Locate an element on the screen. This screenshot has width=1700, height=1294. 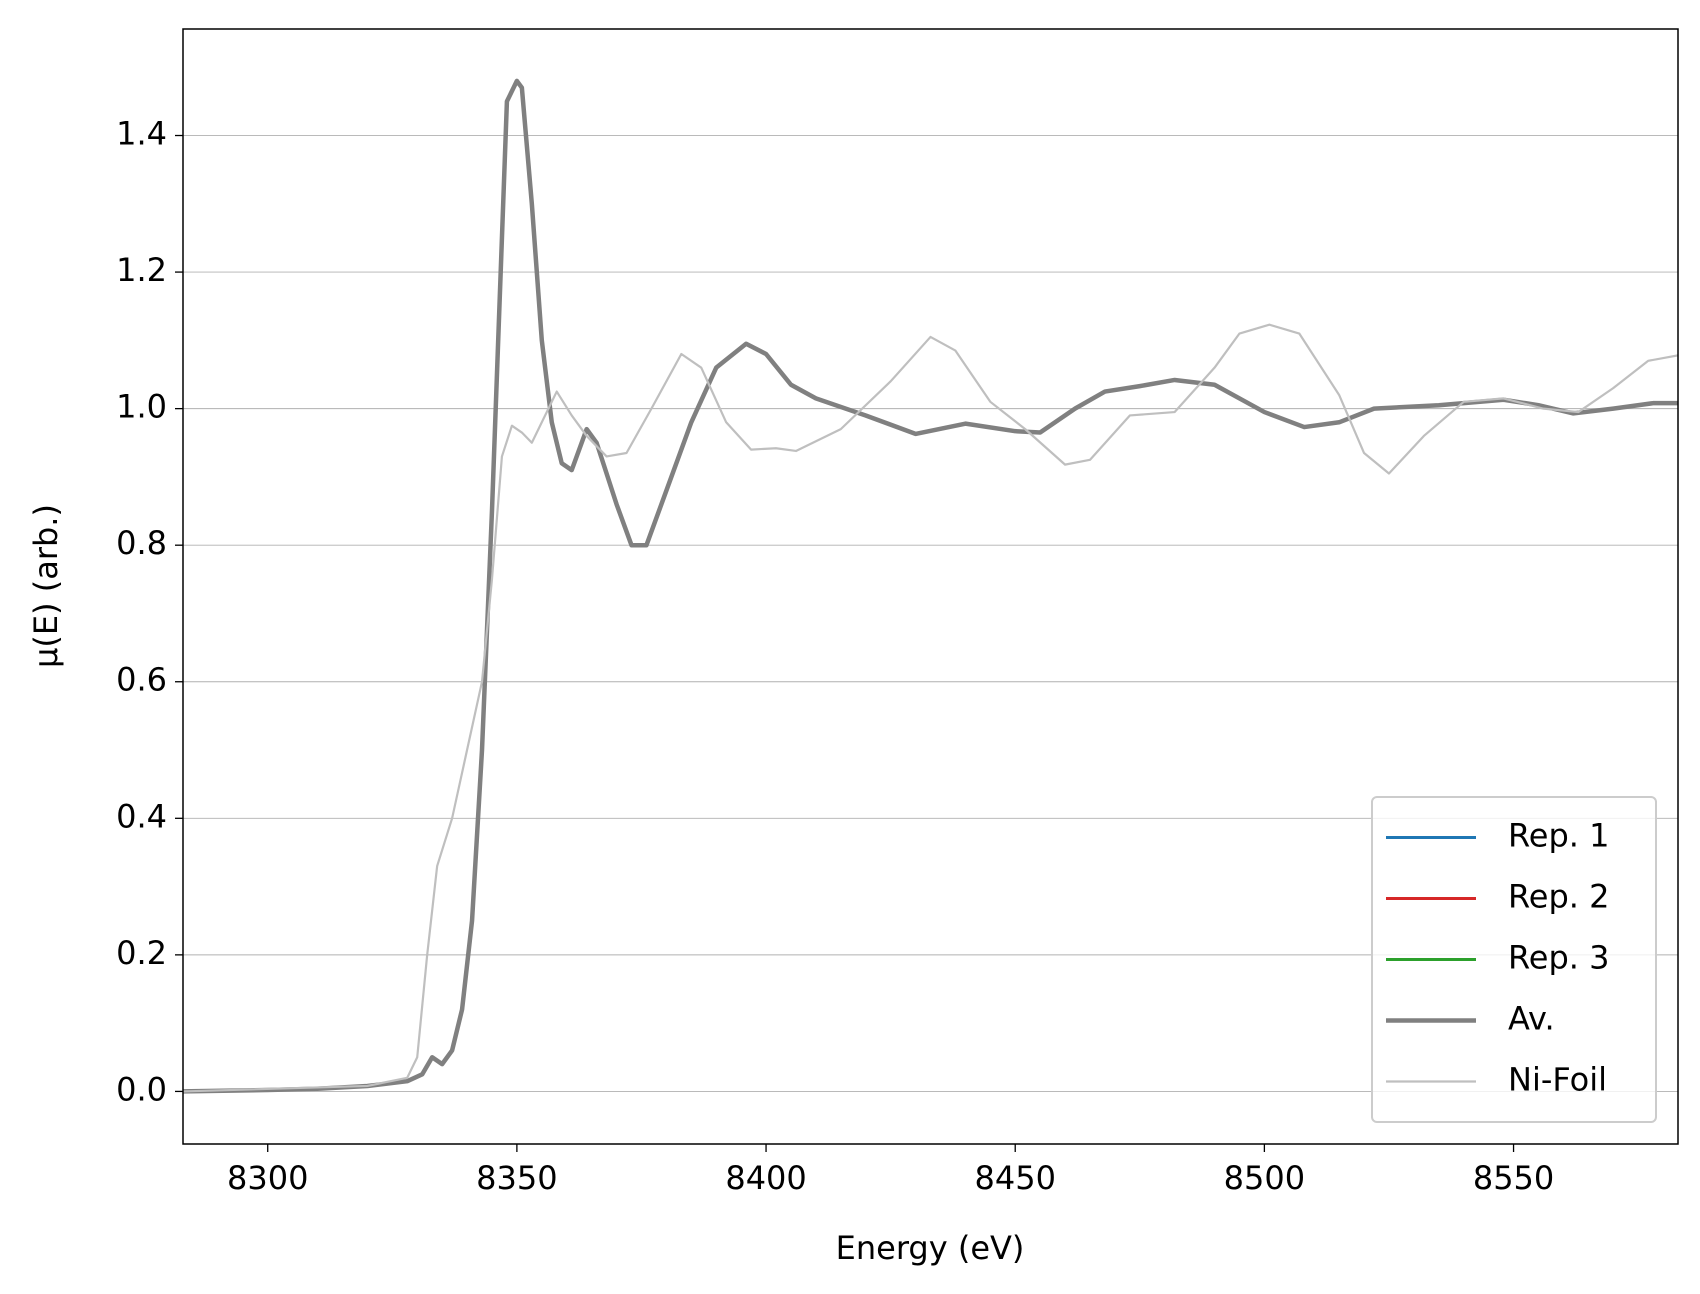
legend-label: Av. is located at coordinates (1531, 1019).